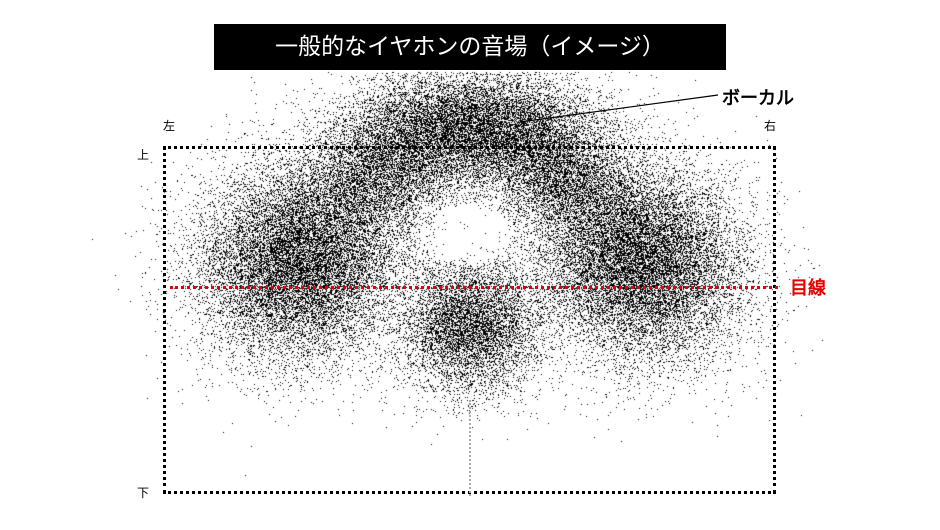 This screenshot has width=940, height=530. I want to click on diagram-title: 一般的なイヤホンの音場（イメージ）, so click(470, 47).